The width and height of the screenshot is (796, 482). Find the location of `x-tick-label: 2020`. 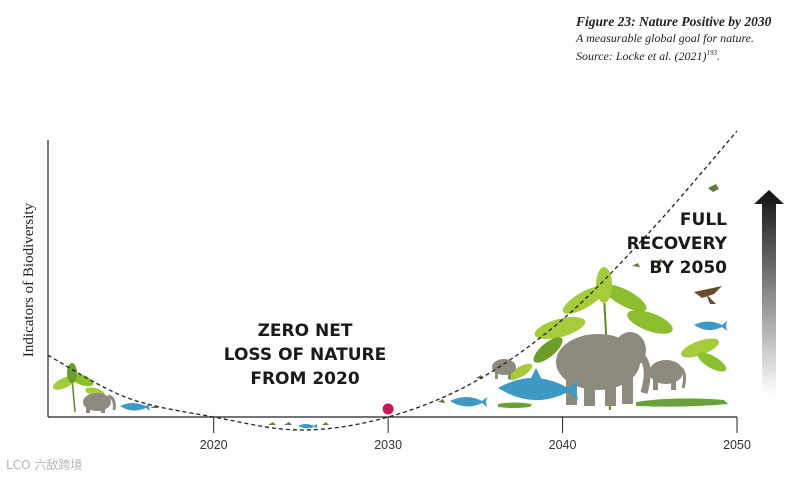

x-tick-label: 2020 is located at coordinates (214, 445).